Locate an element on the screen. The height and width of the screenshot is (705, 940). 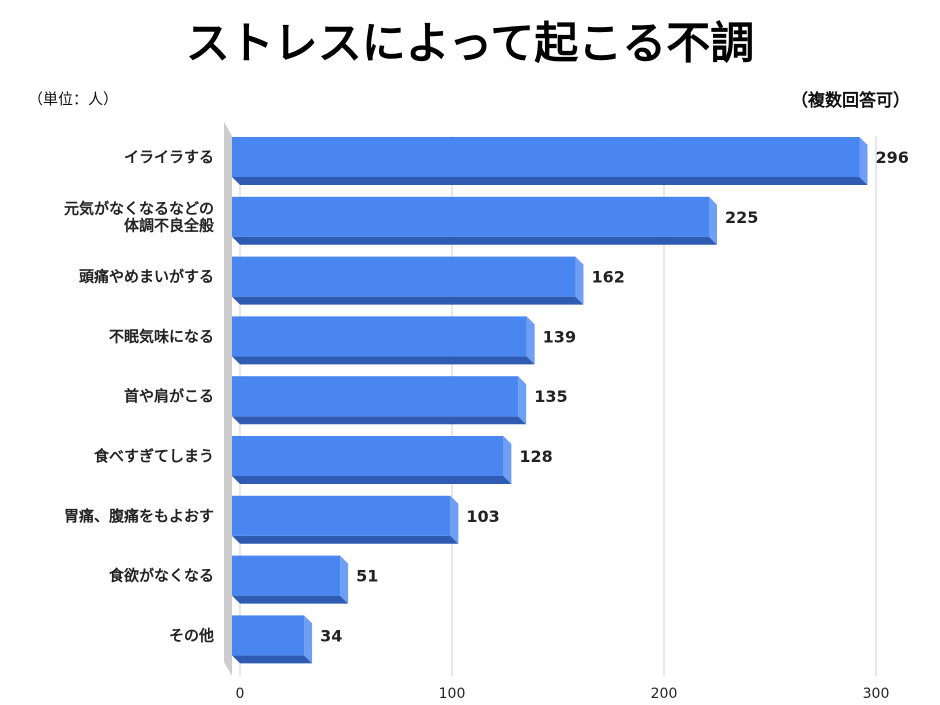
answer-note: （複数回答可） is located at coordinates (850, 100).